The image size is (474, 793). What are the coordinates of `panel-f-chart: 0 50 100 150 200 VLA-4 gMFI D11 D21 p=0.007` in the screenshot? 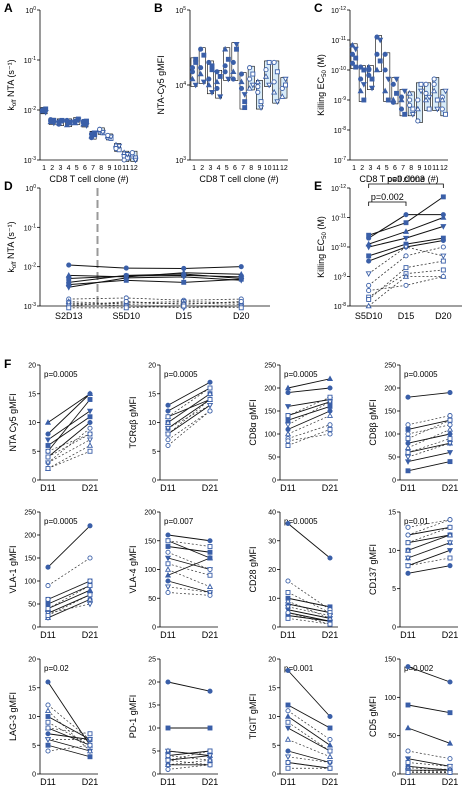 It's located at (173, 575).